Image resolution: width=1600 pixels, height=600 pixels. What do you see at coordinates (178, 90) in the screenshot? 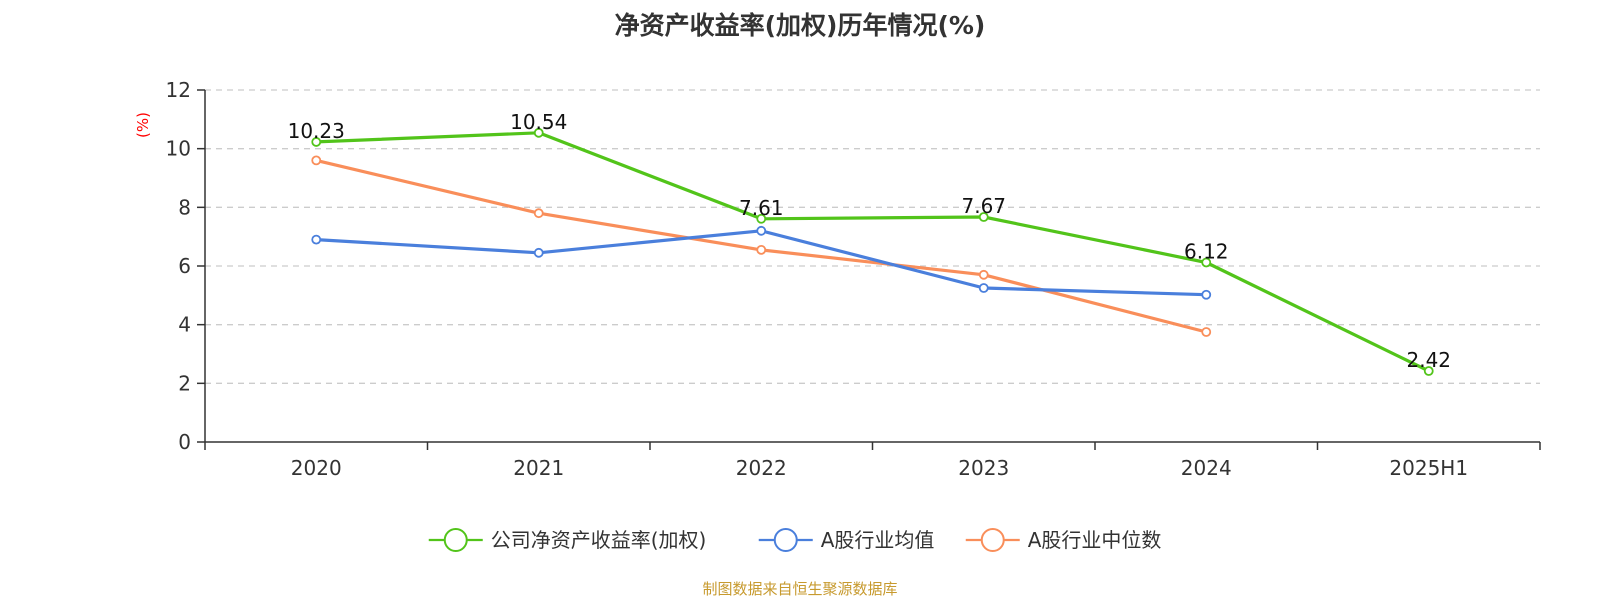
I see `y-tick-label: 12` at bounding box center [178, 90].